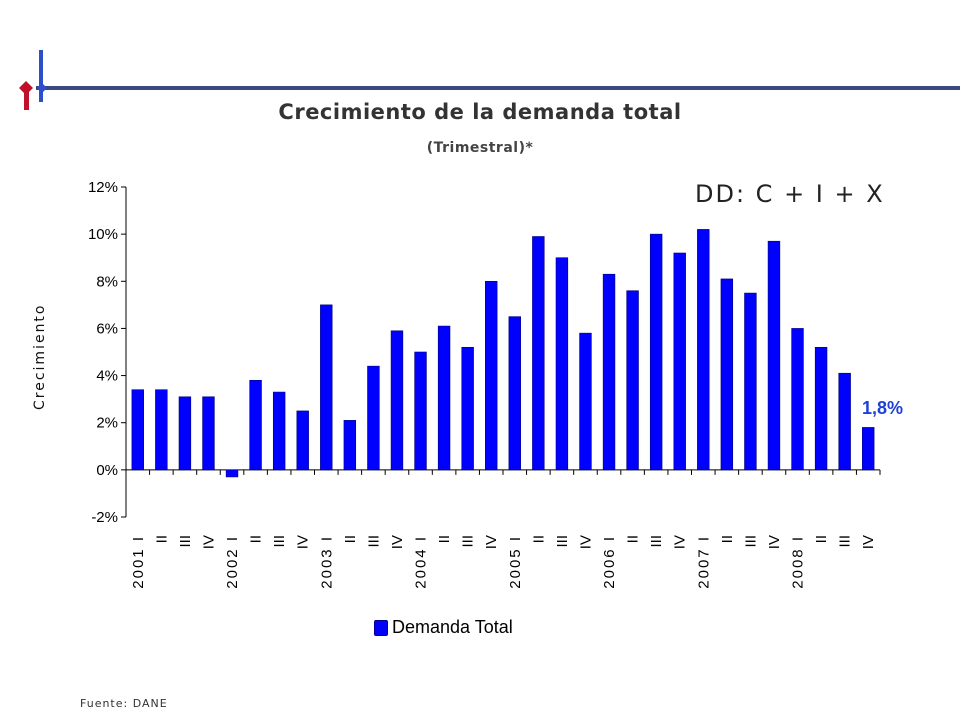 This screenshot has width=960, height=720. What do you see at coordinates (480, 148) in the screenshot?
I see `chart-subtitle: (Trimestral)*` at bounding box center [480, 148].